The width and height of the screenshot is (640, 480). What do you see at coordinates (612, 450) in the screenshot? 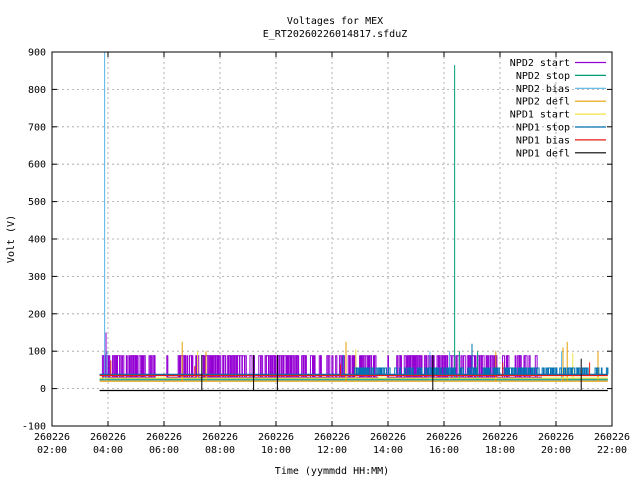
I see `x-tick-time-label: 22:00` at bounding box center [612, 450].